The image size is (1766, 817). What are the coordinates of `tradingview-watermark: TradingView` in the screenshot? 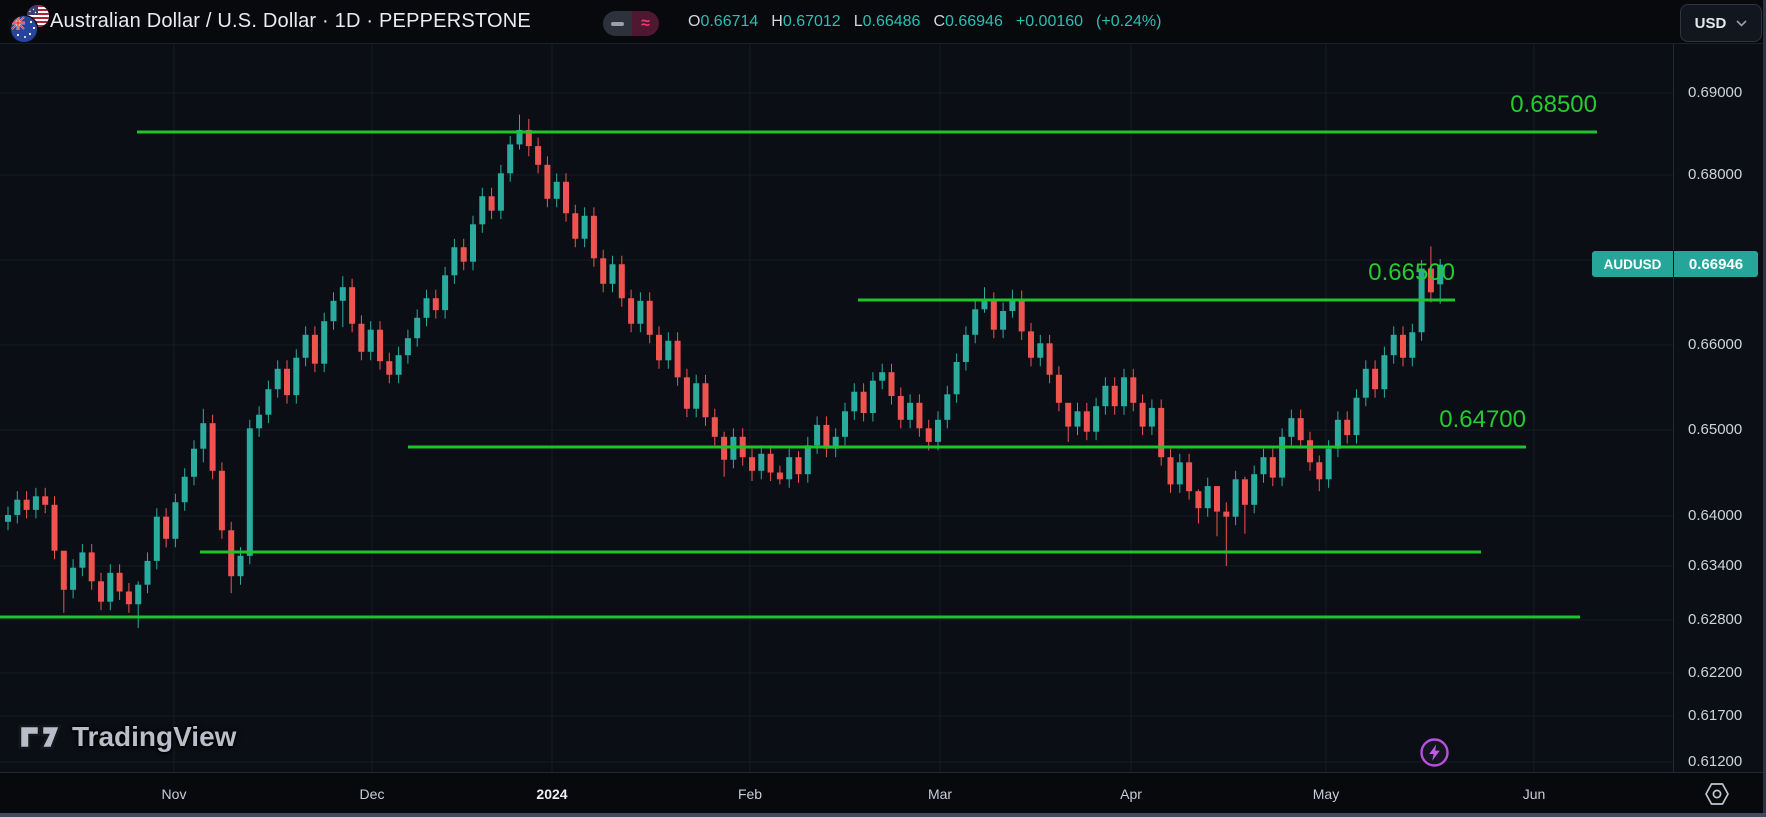 It's located at (127, 737).